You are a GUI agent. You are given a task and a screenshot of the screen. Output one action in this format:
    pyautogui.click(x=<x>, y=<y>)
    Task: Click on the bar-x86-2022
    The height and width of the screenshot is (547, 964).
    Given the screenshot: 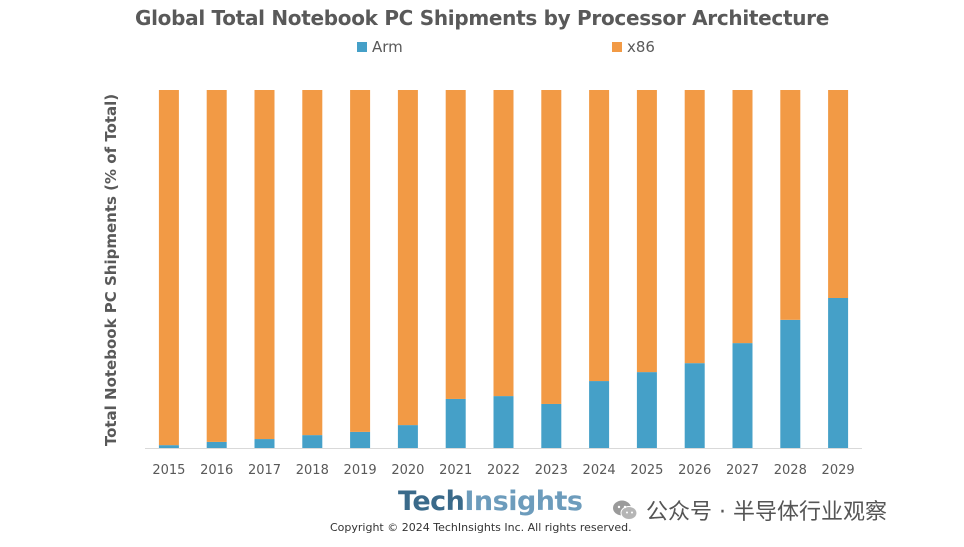 What is the action you would take?
    pyautogui.click(x=503, y=243)
    